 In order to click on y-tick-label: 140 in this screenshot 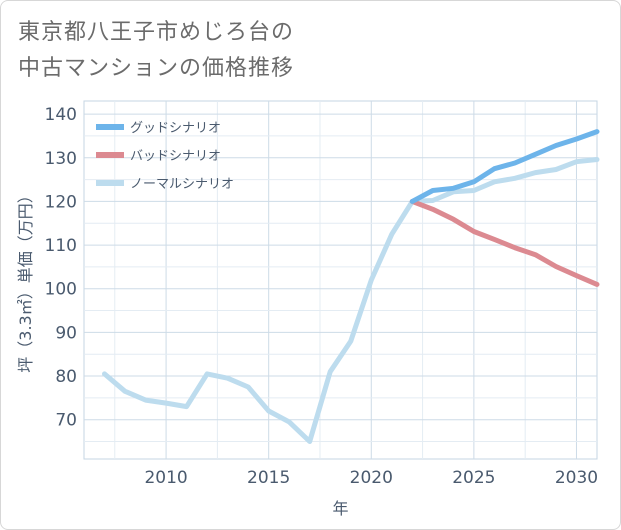, I will do `click(61, 115)`.